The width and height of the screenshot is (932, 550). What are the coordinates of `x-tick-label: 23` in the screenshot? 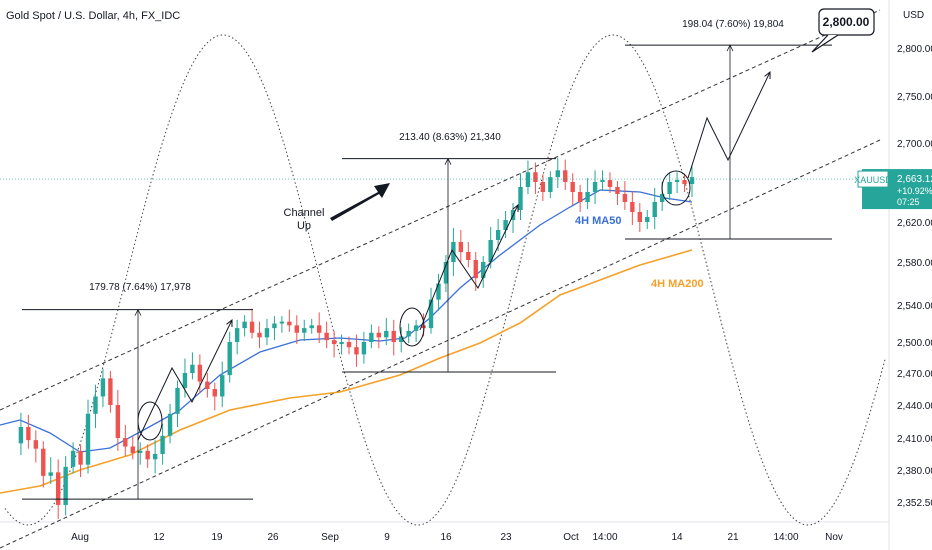 It's located at (506, 537).